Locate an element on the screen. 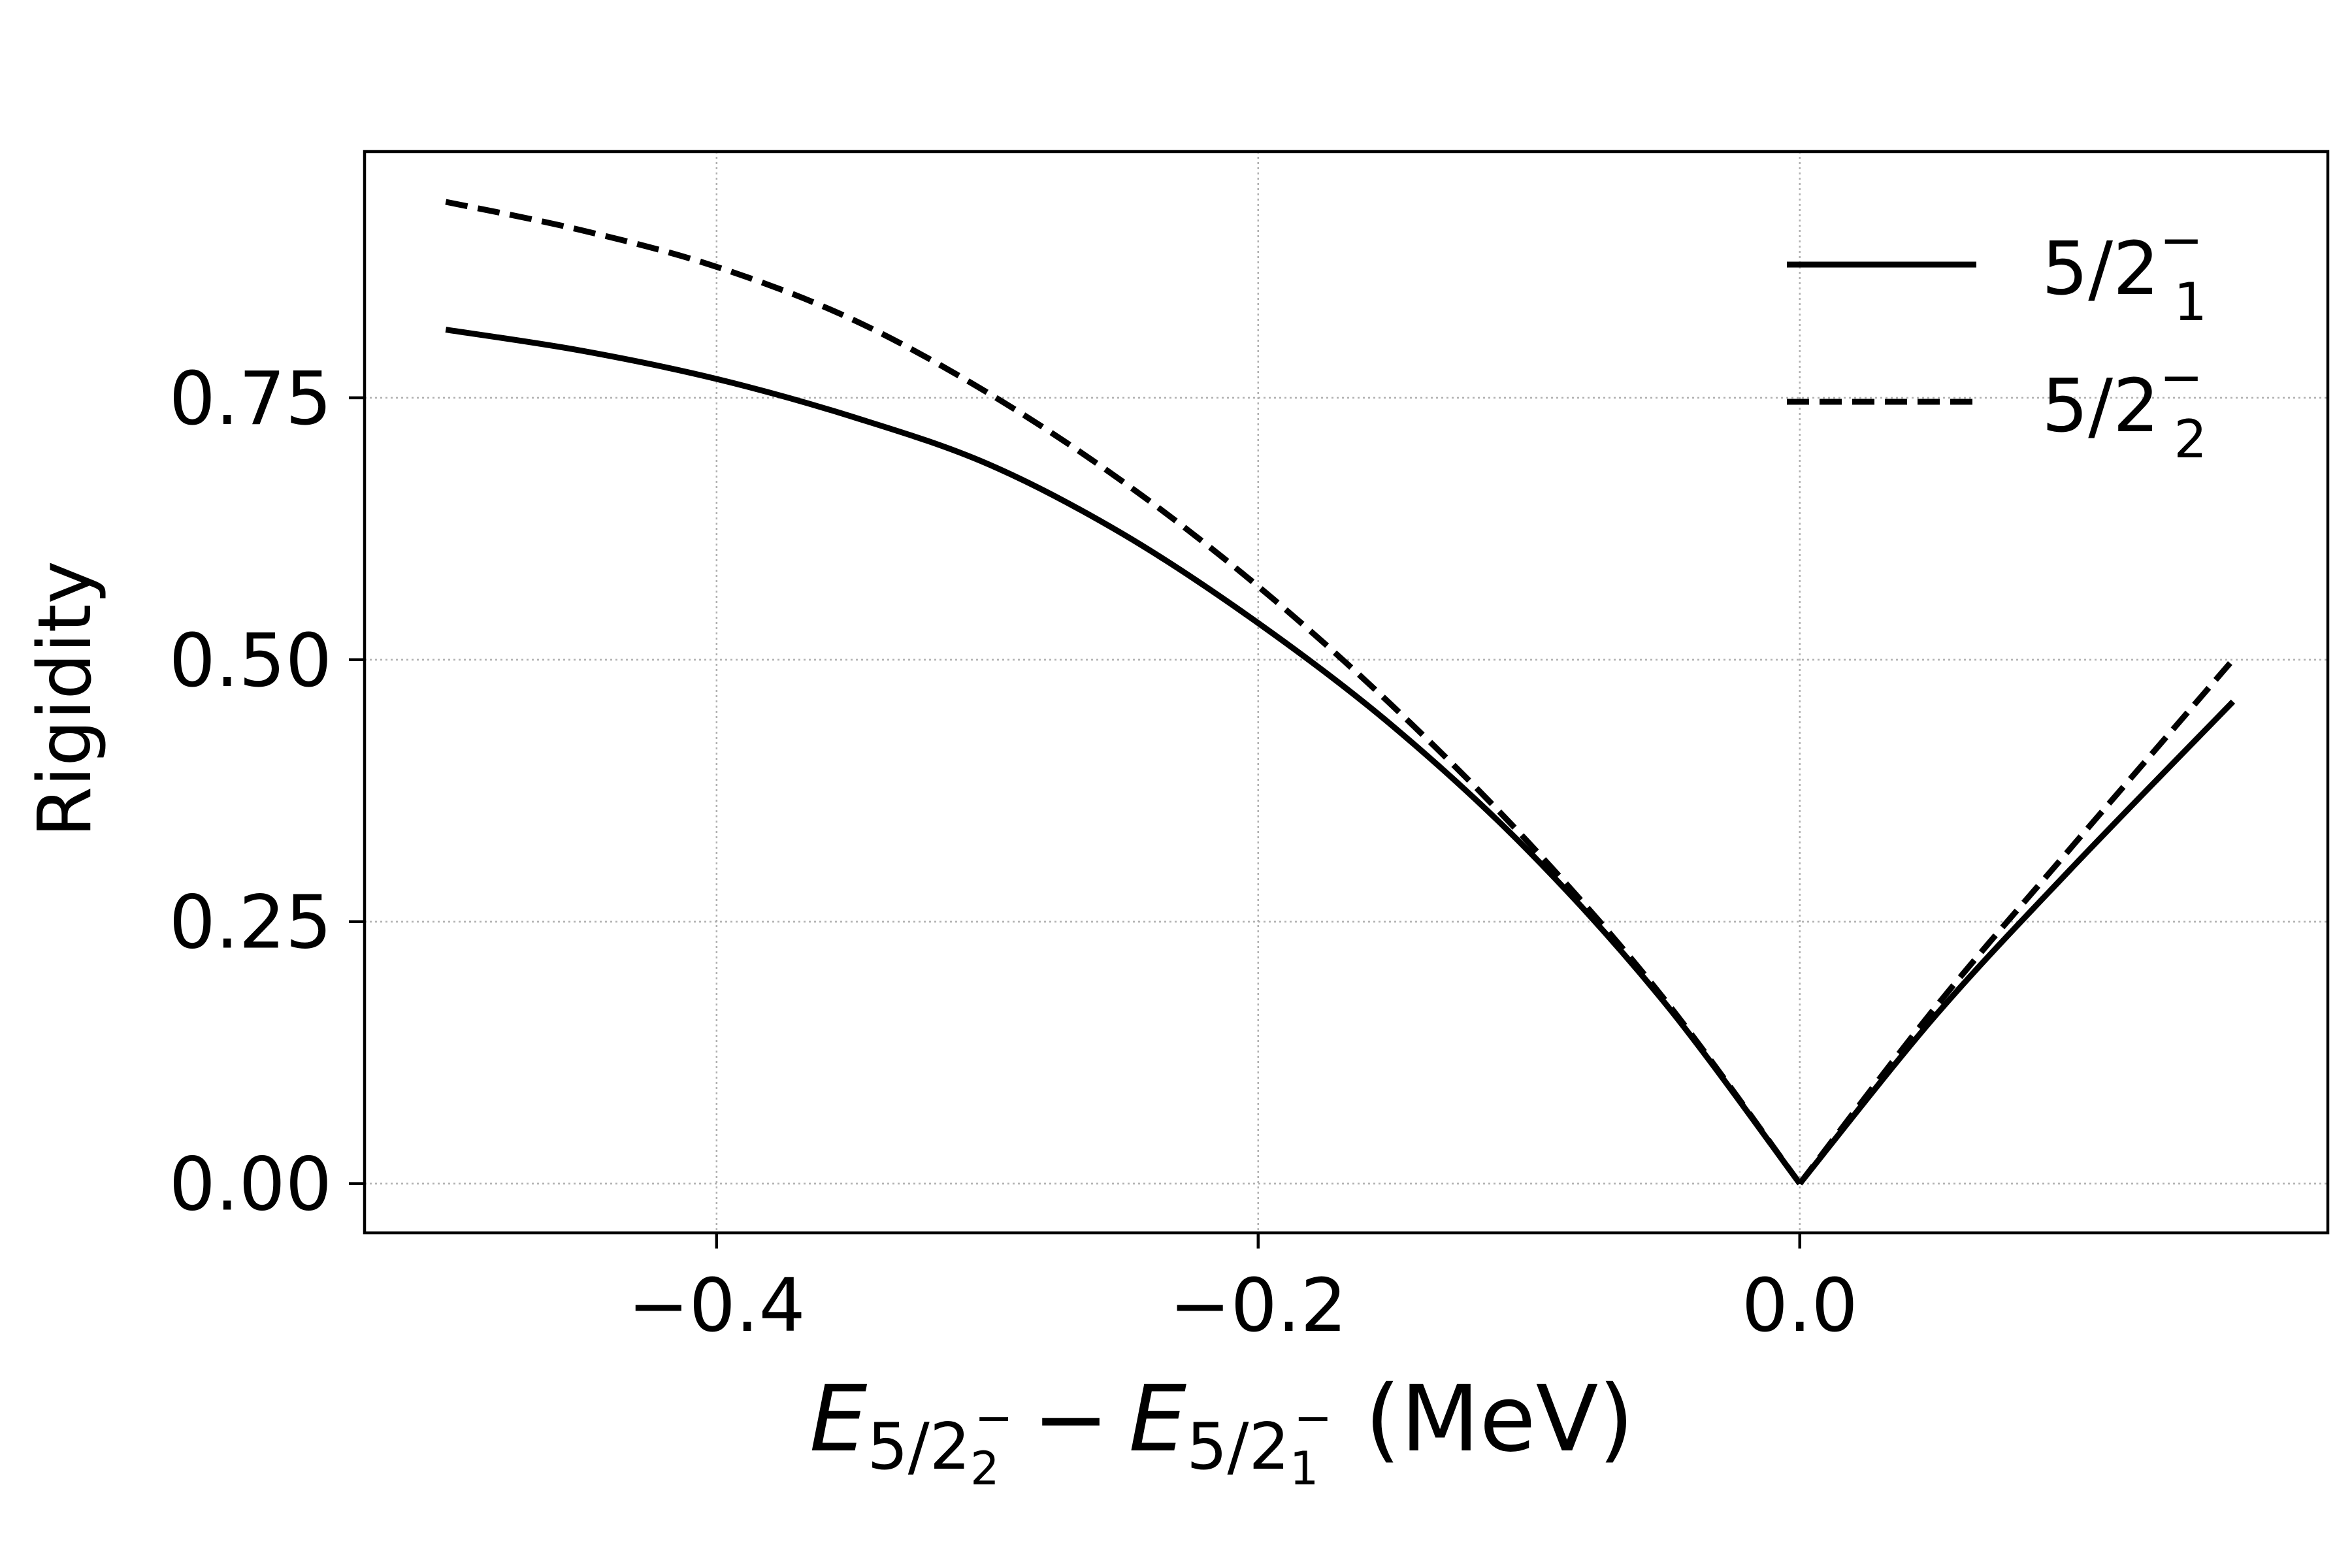 This screenshot has width=2352, height=1568. x-tick-label: −0.4 is located at coordinates (717, 1306).